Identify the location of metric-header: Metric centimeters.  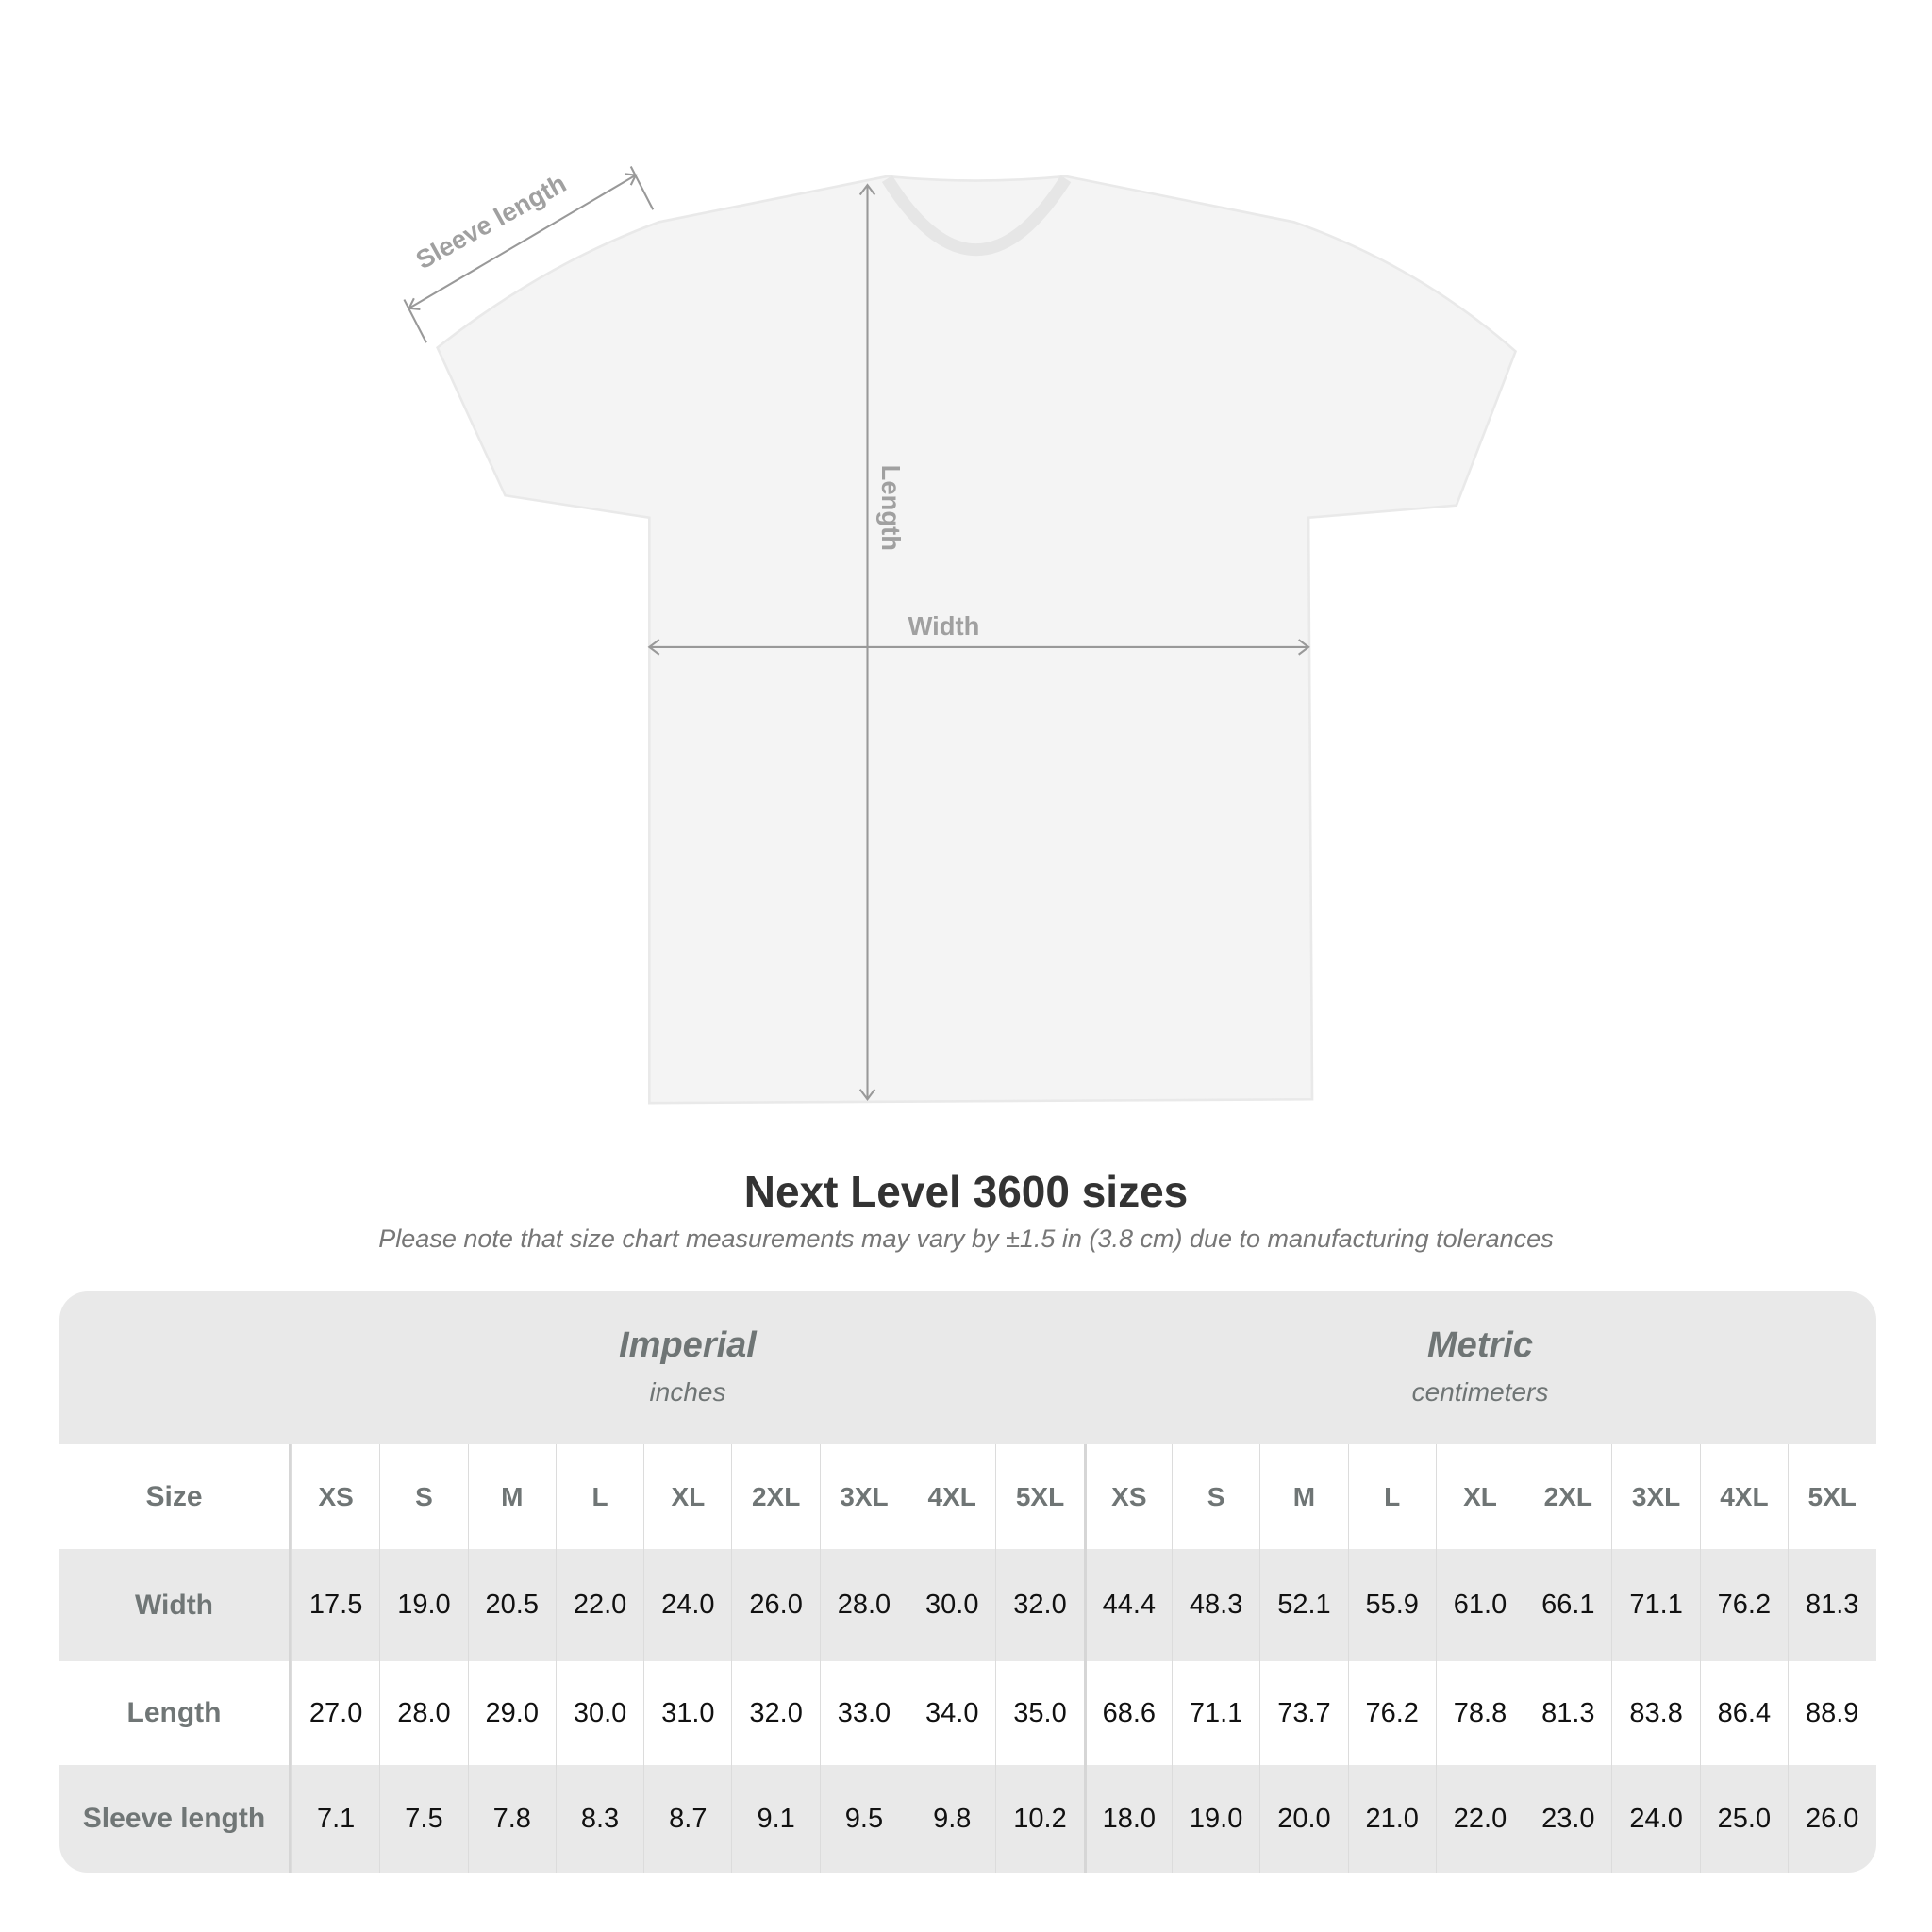
(1480, 1368).